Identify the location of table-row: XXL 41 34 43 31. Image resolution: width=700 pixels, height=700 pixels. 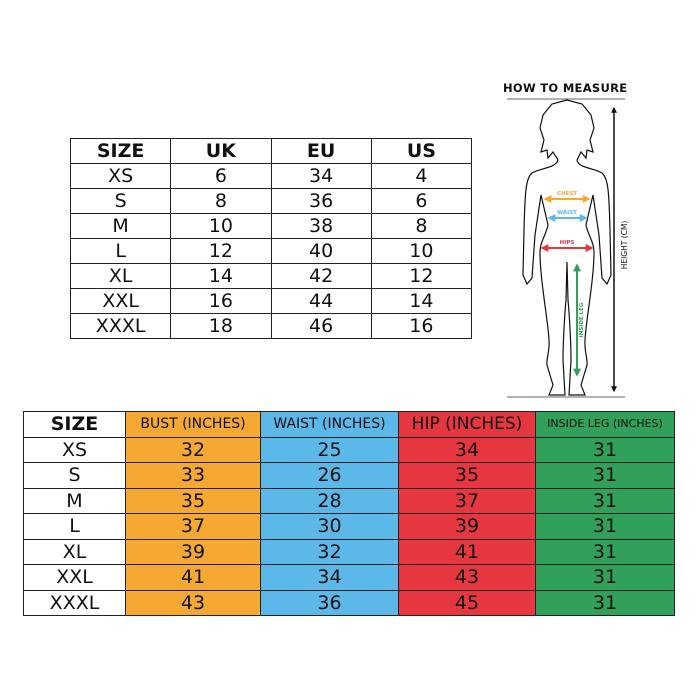
(349, 577).